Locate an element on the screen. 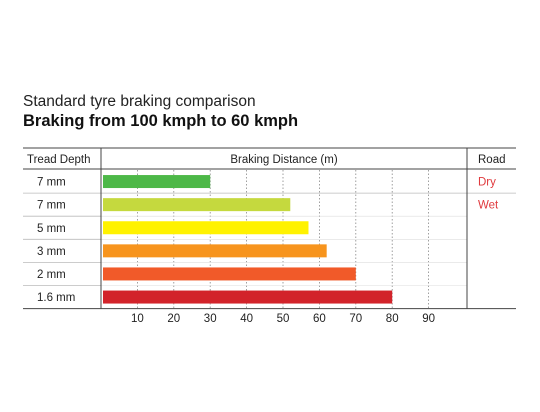 The image size is (540, 412). chart-subtitle: Standard tyre braking comparison is located at coordinates (139, 101).